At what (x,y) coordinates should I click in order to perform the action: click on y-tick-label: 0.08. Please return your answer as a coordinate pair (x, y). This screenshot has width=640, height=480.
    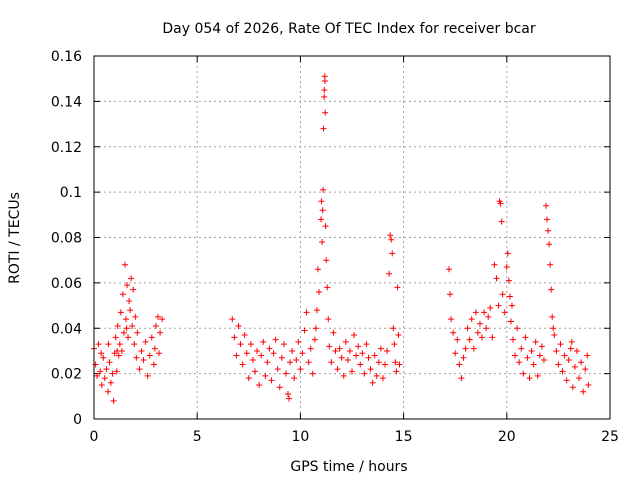
    Looking at the image, I should click on (66, 239).